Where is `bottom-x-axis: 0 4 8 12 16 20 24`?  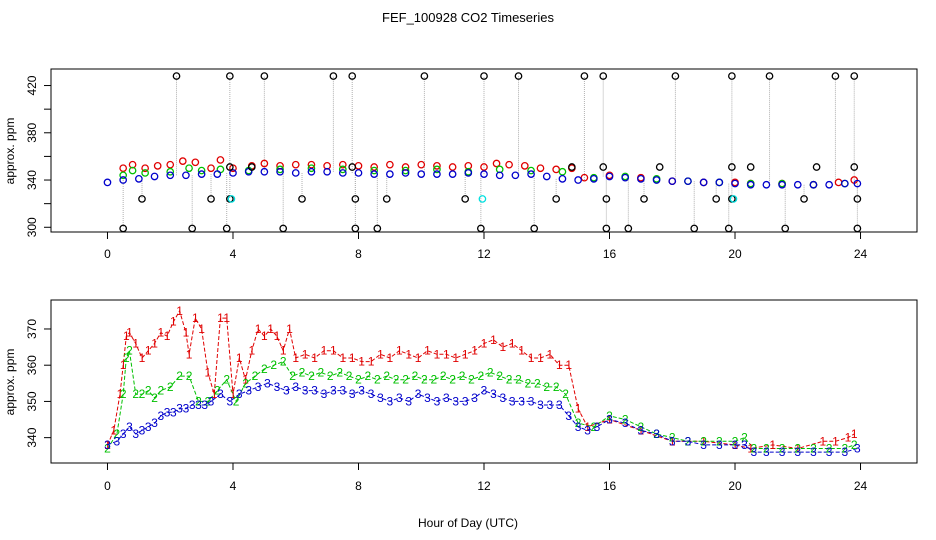
bottom-x-axis: 0 4 8 12 16 20 24 is located at coordinates (486, 477).